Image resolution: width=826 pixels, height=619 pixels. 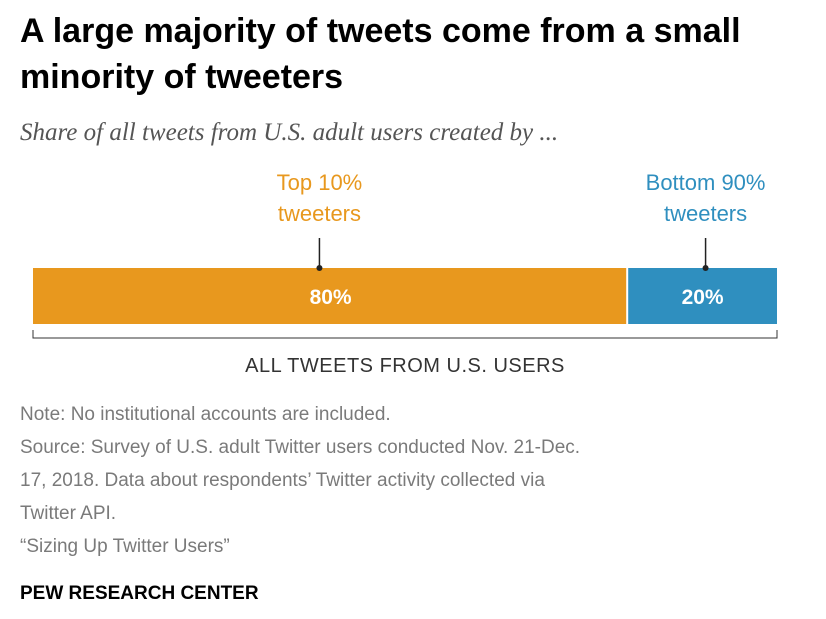 What do you see at coordinates (706, 198) in the screenshot?
I see `category-label-2: Bottom 90% tweeters` at bounding box center [706, 198].